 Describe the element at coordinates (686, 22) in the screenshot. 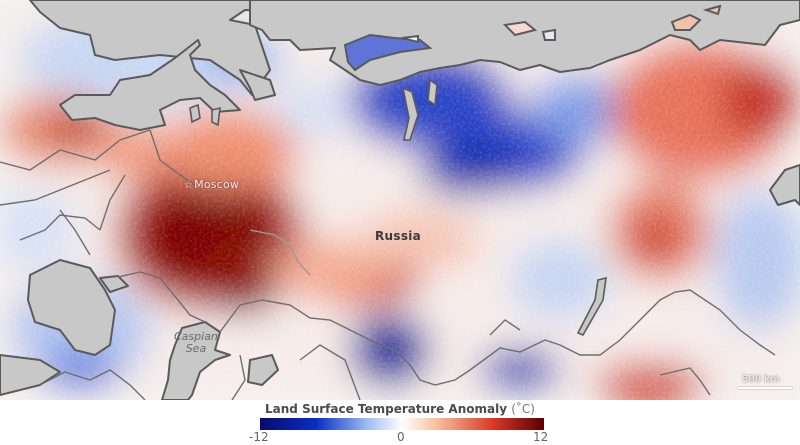

I see `new-siberian-islands` at that location.